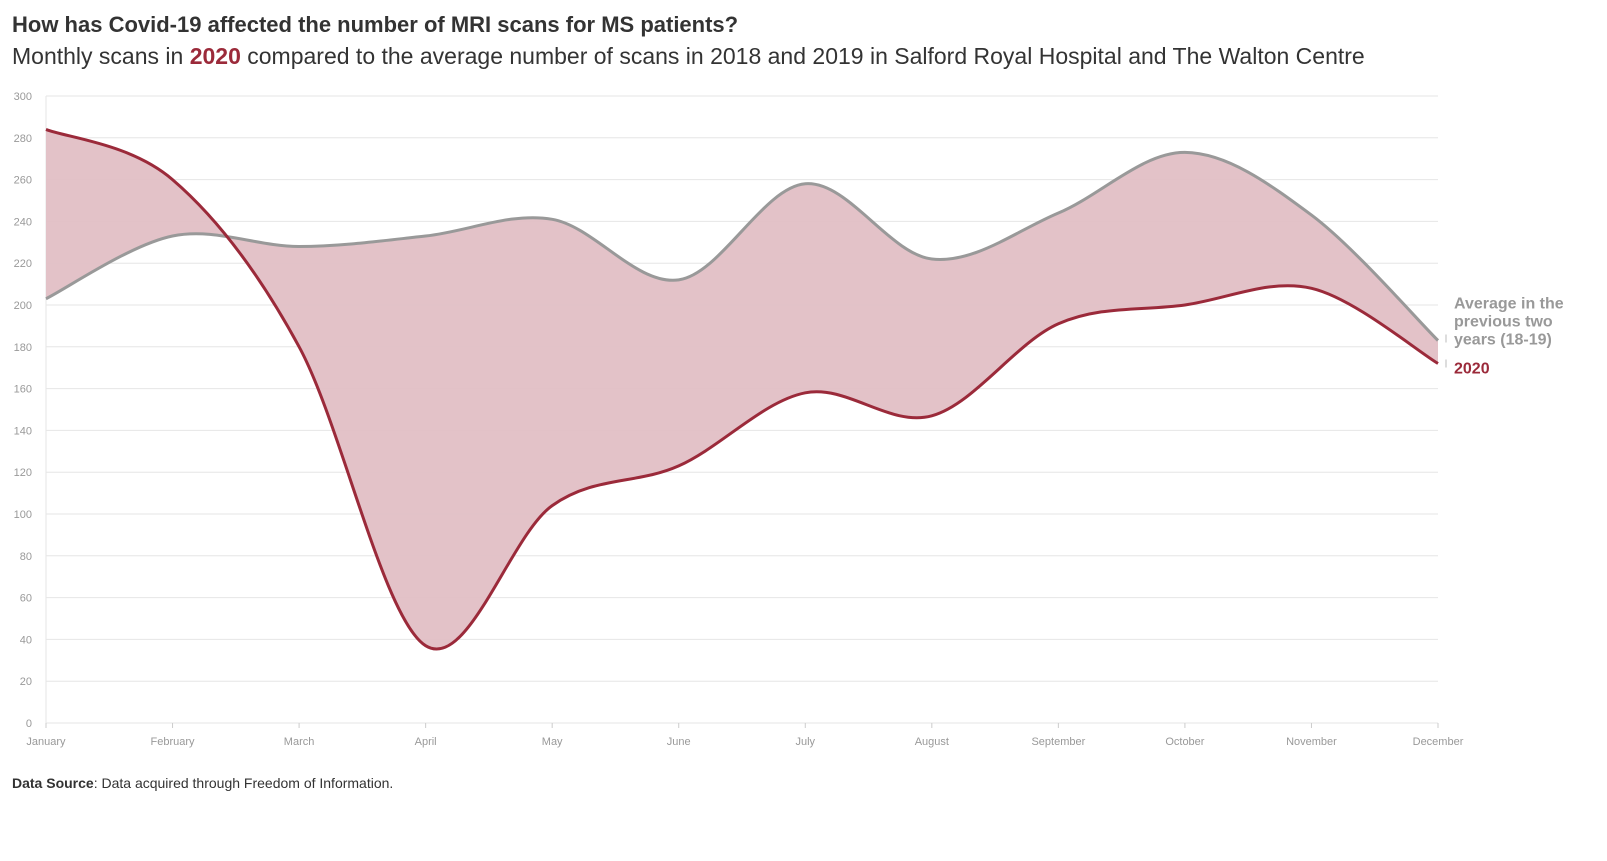  Describe the element at coordinates (26, 599) in the screenshot. I see `y-tick-label: 60` at that location.